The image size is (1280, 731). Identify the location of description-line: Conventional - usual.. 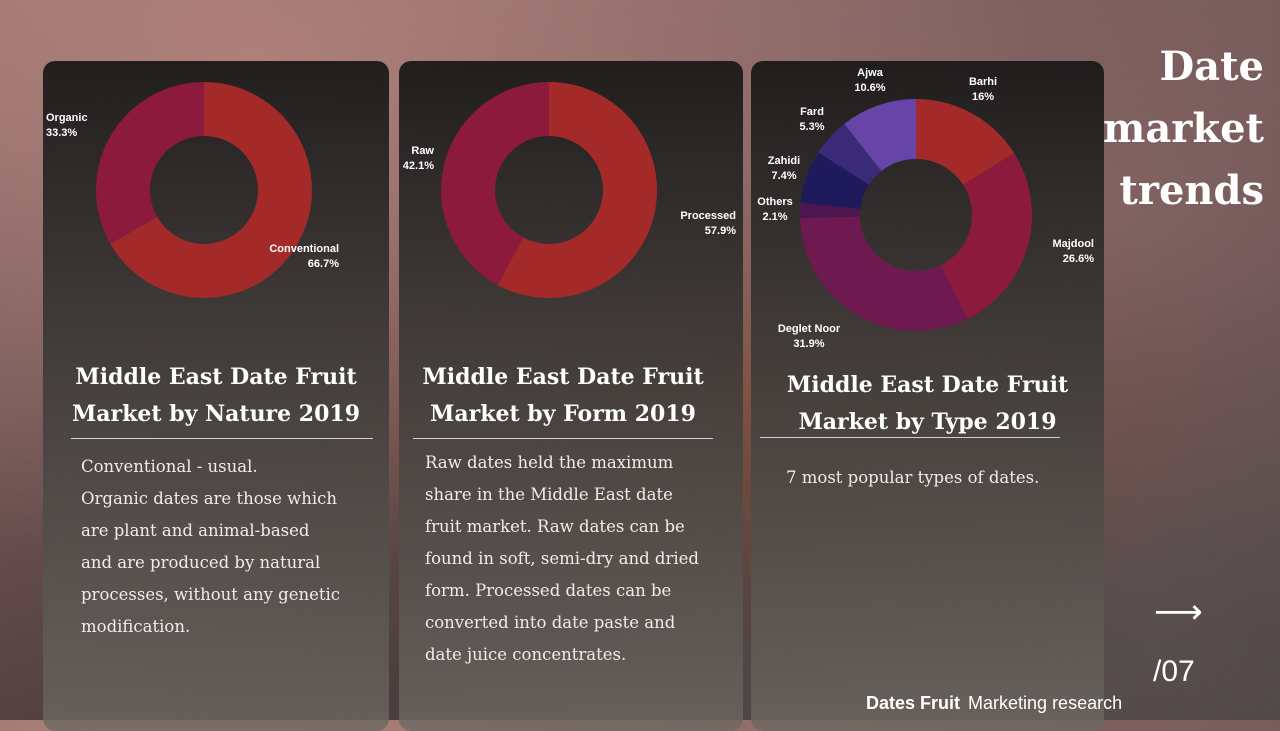
(169, 466).